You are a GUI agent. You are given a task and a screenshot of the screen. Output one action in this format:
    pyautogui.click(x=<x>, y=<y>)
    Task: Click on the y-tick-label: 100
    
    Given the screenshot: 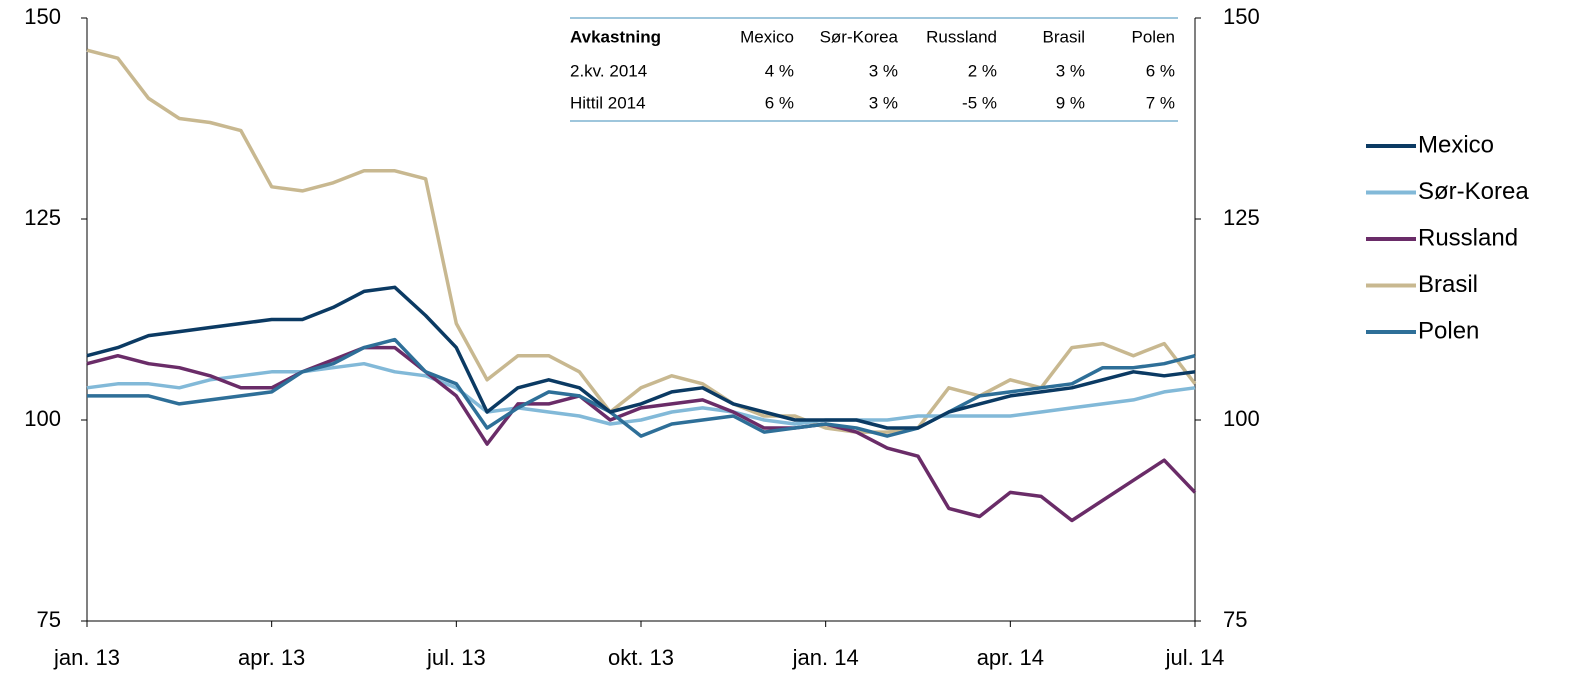 What is the action you would take?
    pyautogui.click(x=42, y=418)
    